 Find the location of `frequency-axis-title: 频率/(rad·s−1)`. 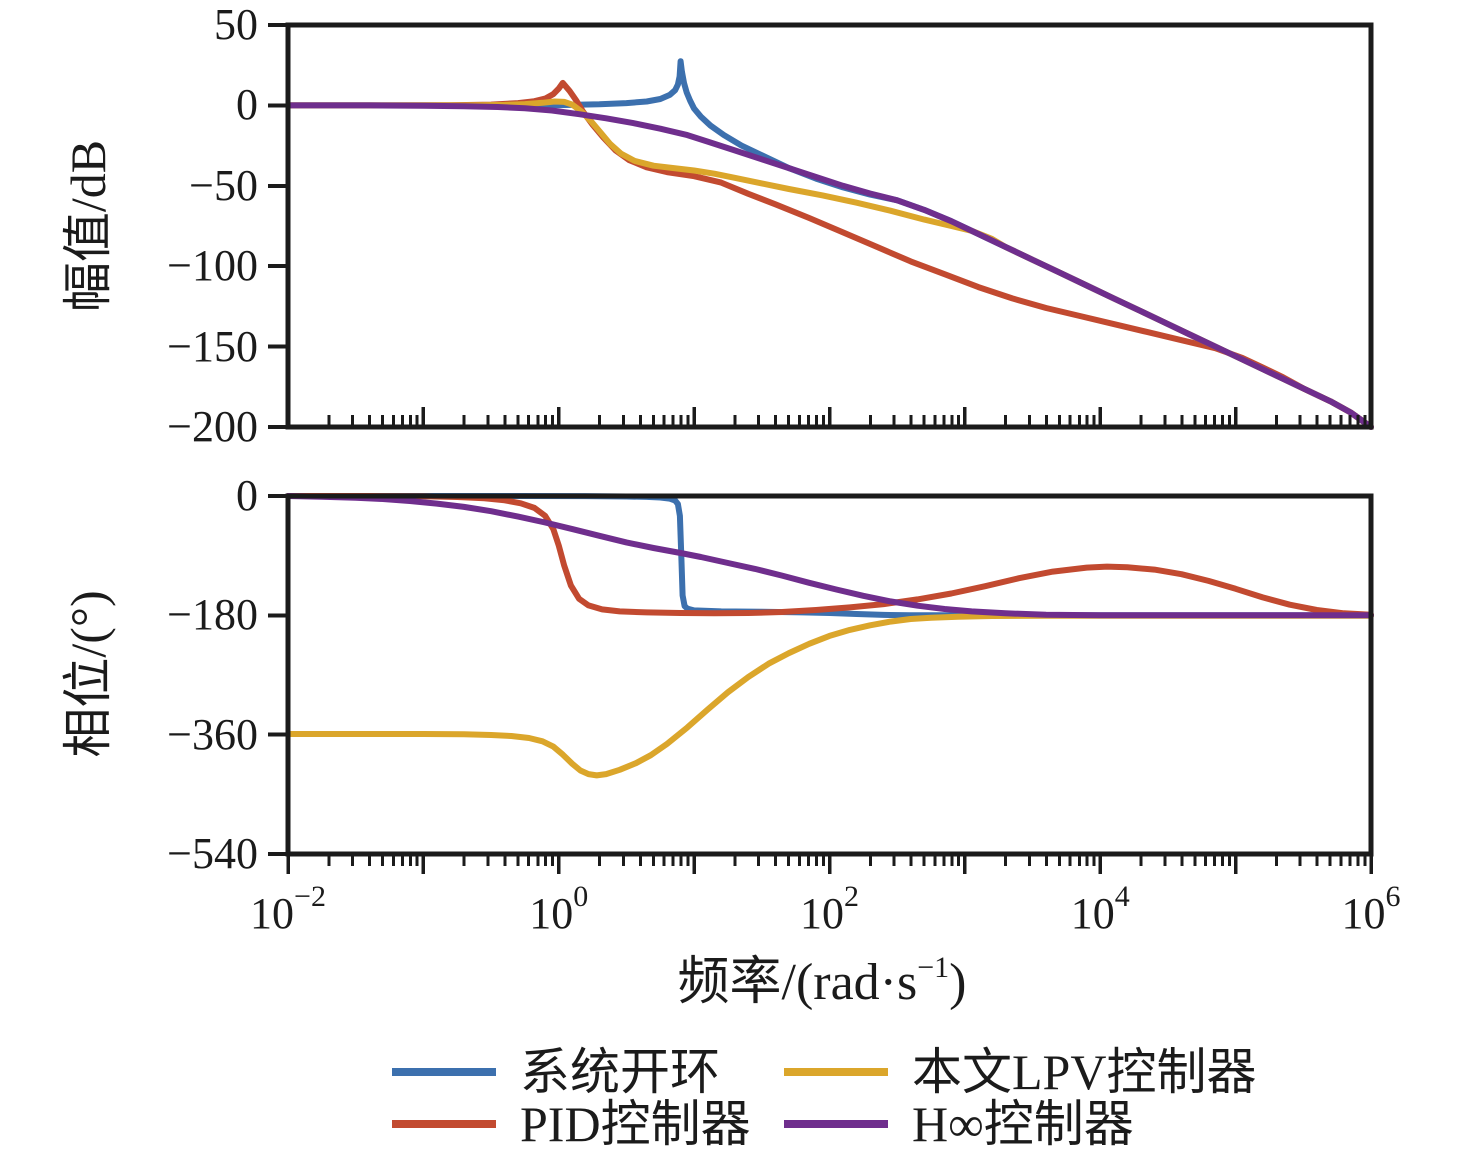

frequency-axis-title: 频率/(rad·s−1) is located at coordinates (822, 975).